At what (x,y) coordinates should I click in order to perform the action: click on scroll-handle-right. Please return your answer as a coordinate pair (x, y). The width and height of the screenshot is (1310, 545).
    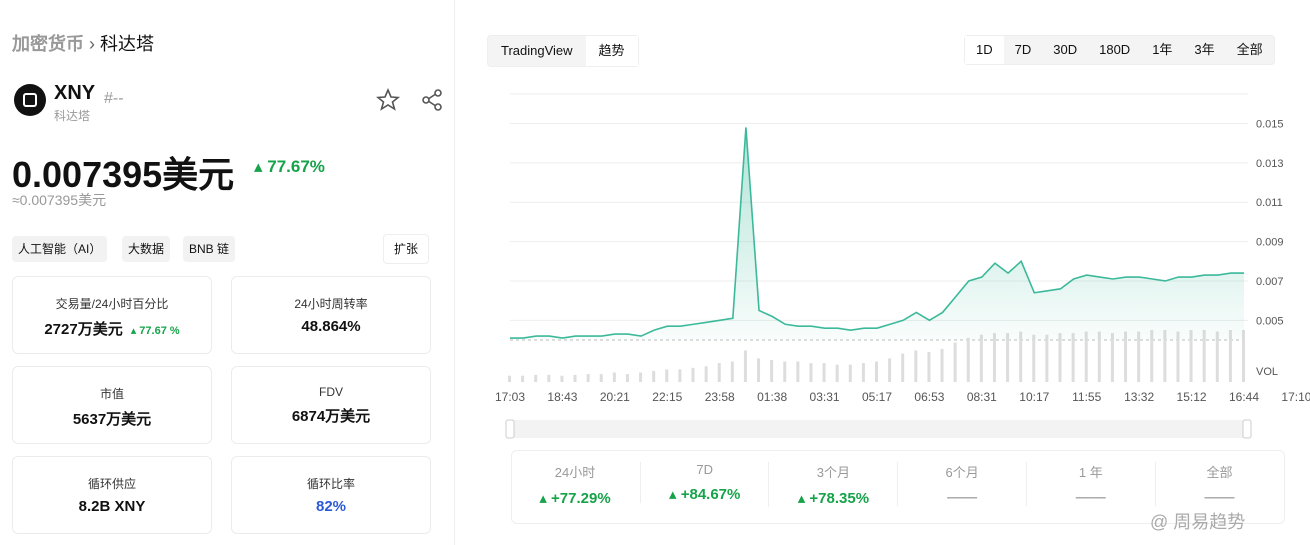
    Looking at the image, I should click on (1247, 429).